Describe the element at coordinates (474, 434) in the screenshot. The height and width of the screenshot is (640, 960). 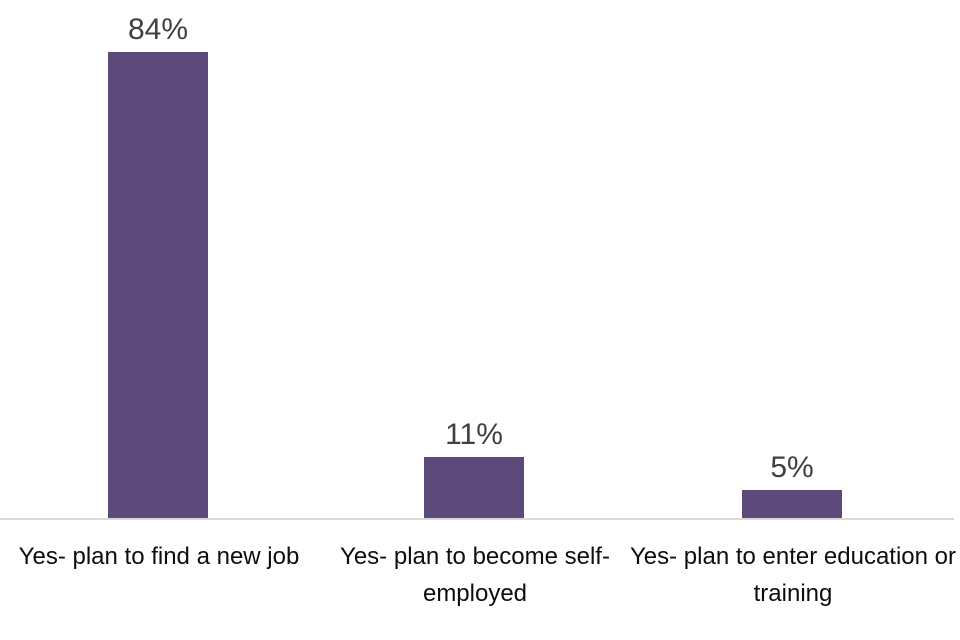
I see `data-label: 11%` at that location.